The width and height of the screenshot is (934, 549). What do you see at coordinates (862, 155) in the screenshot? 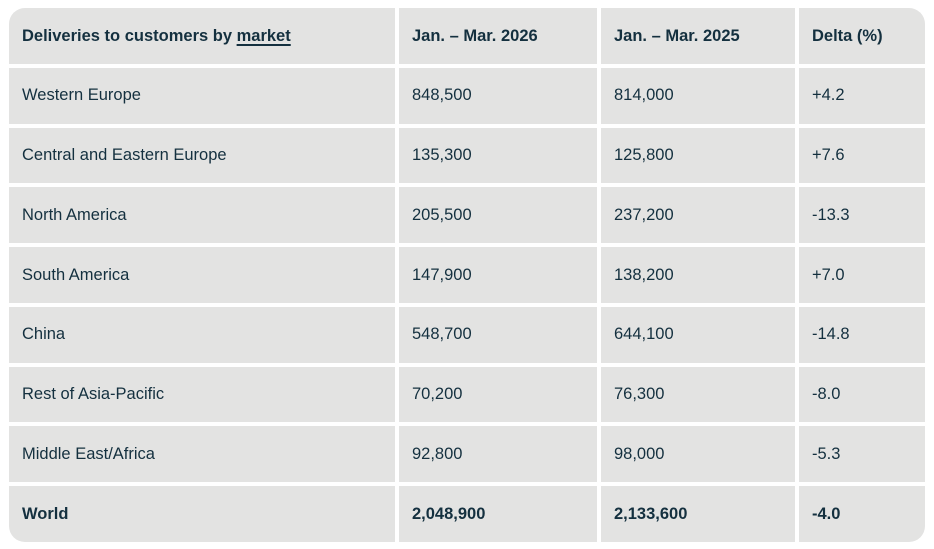
I see `cell-delta: +7.6` at bounding box center [862, 155].